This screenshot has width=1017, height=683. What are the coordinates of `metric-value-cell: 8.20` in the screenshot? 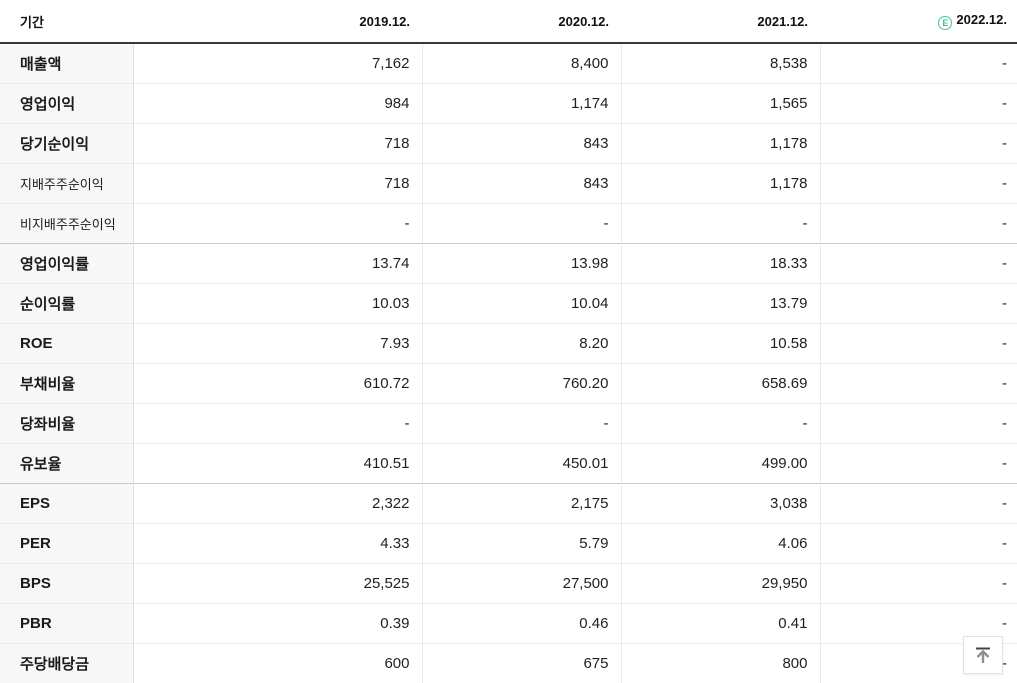 It's located at (521, 343).